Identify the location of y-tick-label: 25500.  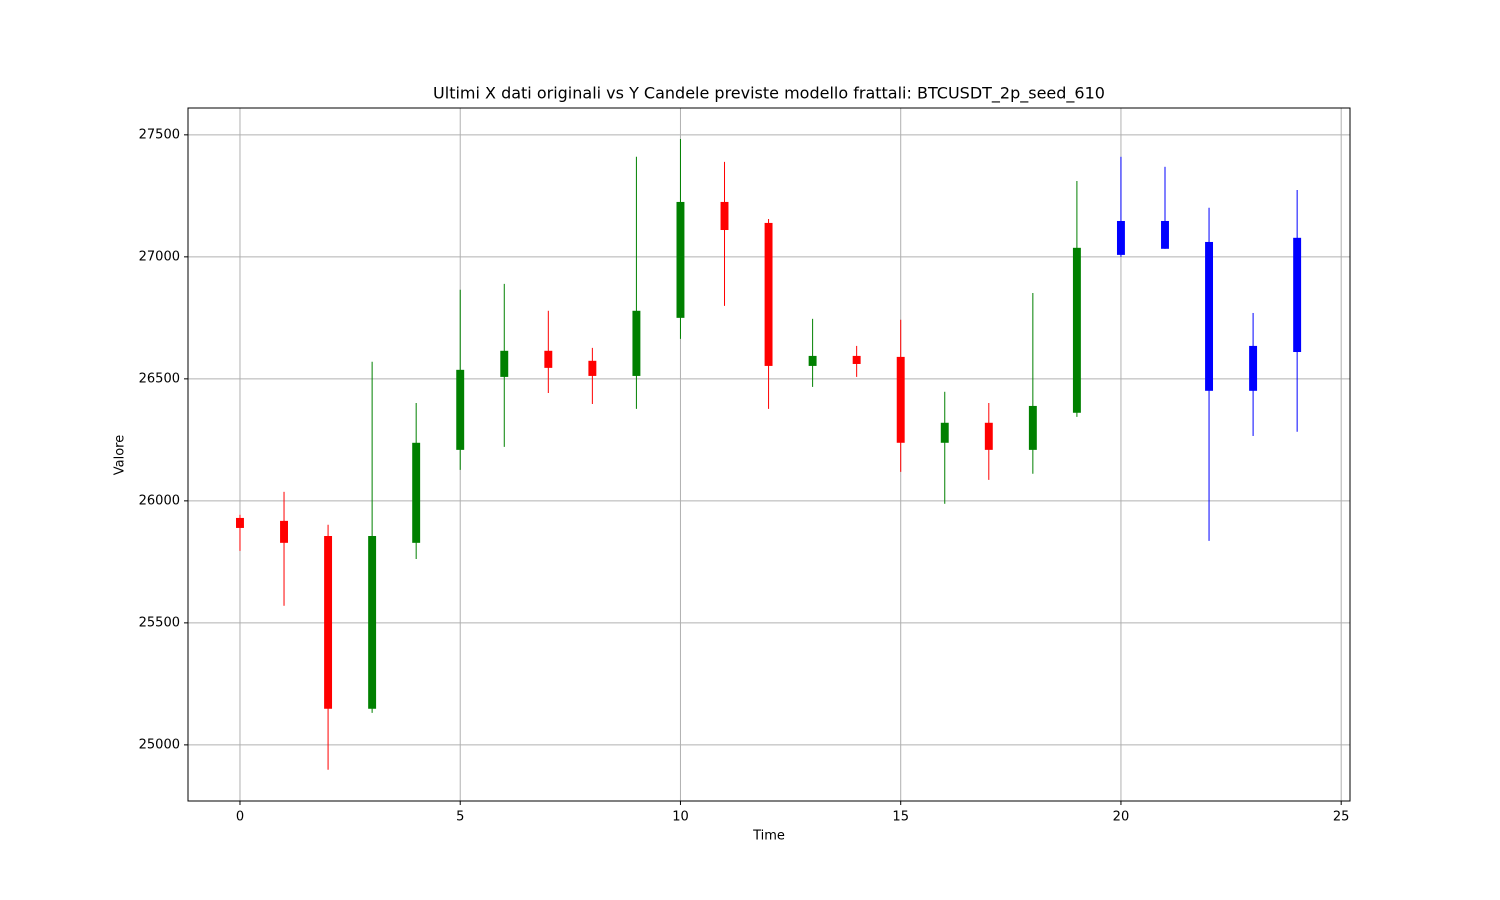
(159, 622).